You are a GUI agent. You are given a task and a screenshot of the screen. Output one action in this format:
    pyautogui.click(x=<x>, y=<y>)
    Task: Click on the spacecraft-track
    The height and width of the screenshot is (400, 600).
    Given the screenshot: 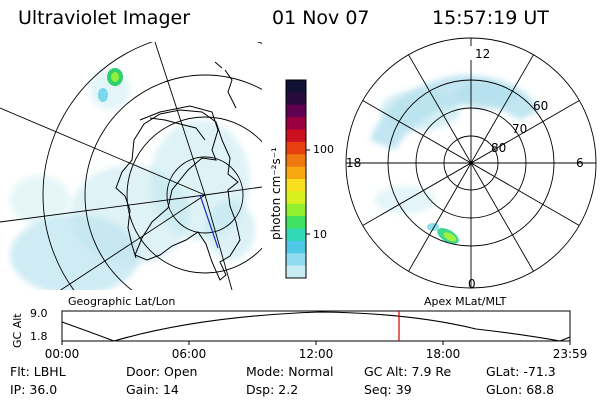 What is the action you would take?
    pyautogui.click(x=209, y=221)
    